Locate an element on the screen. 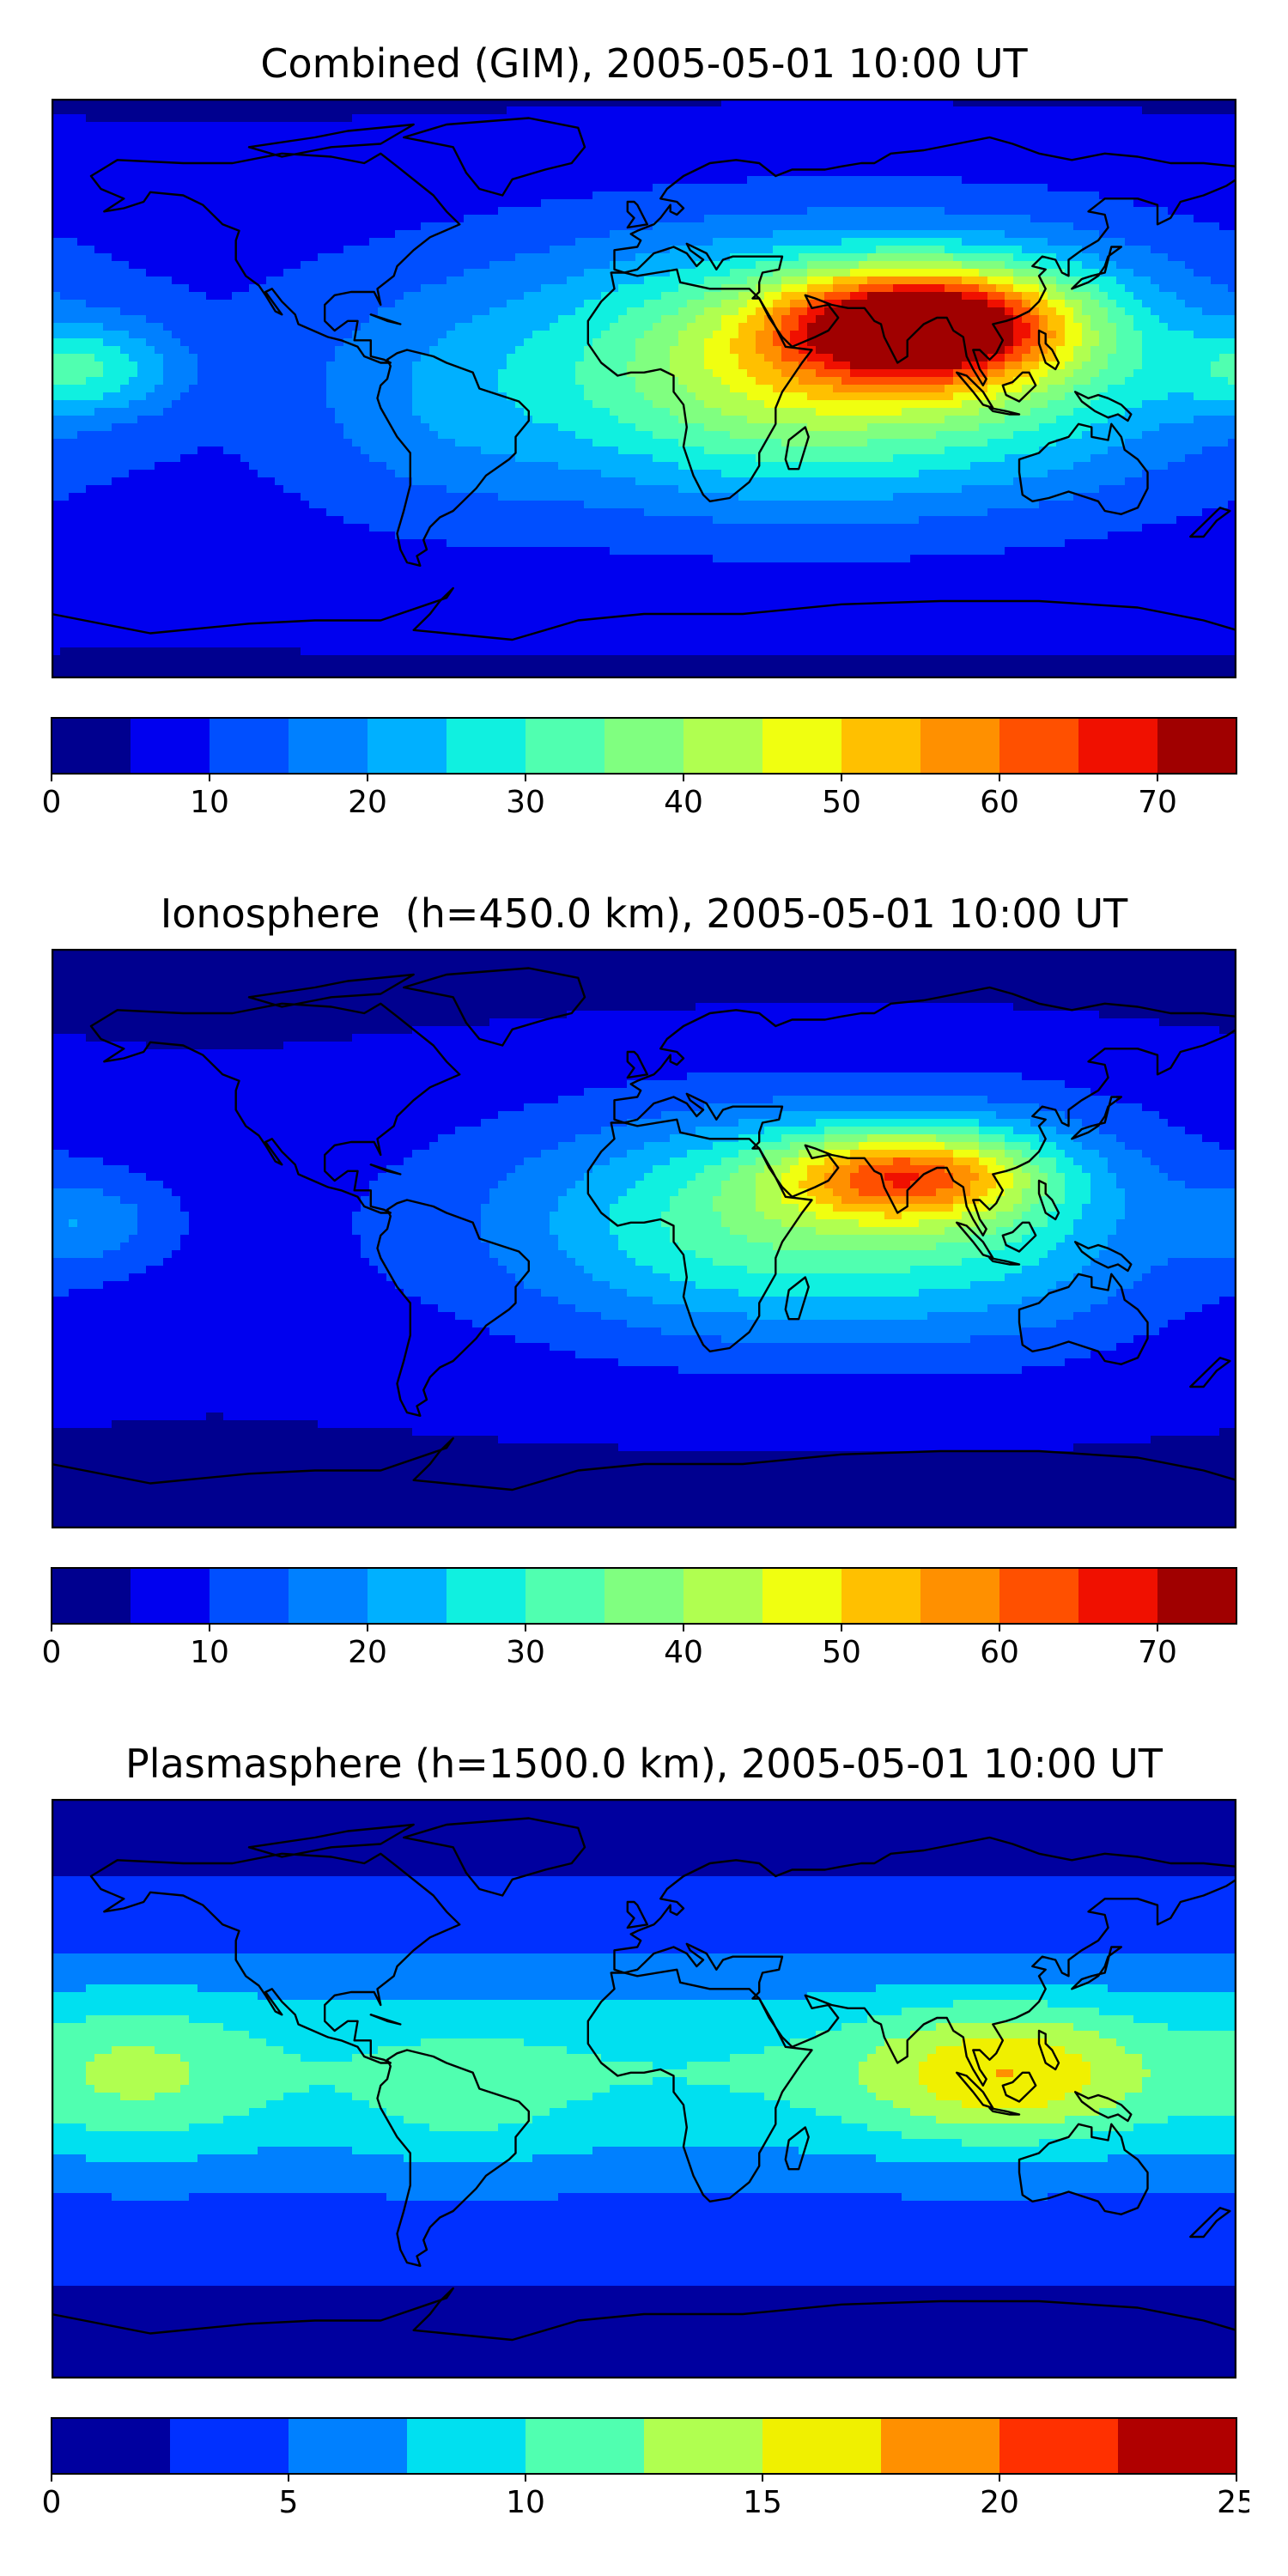 The width and height of the screenshot is (1288, 2576). colorbar-tick-label: 15 is located at coordinates (762, 2500).